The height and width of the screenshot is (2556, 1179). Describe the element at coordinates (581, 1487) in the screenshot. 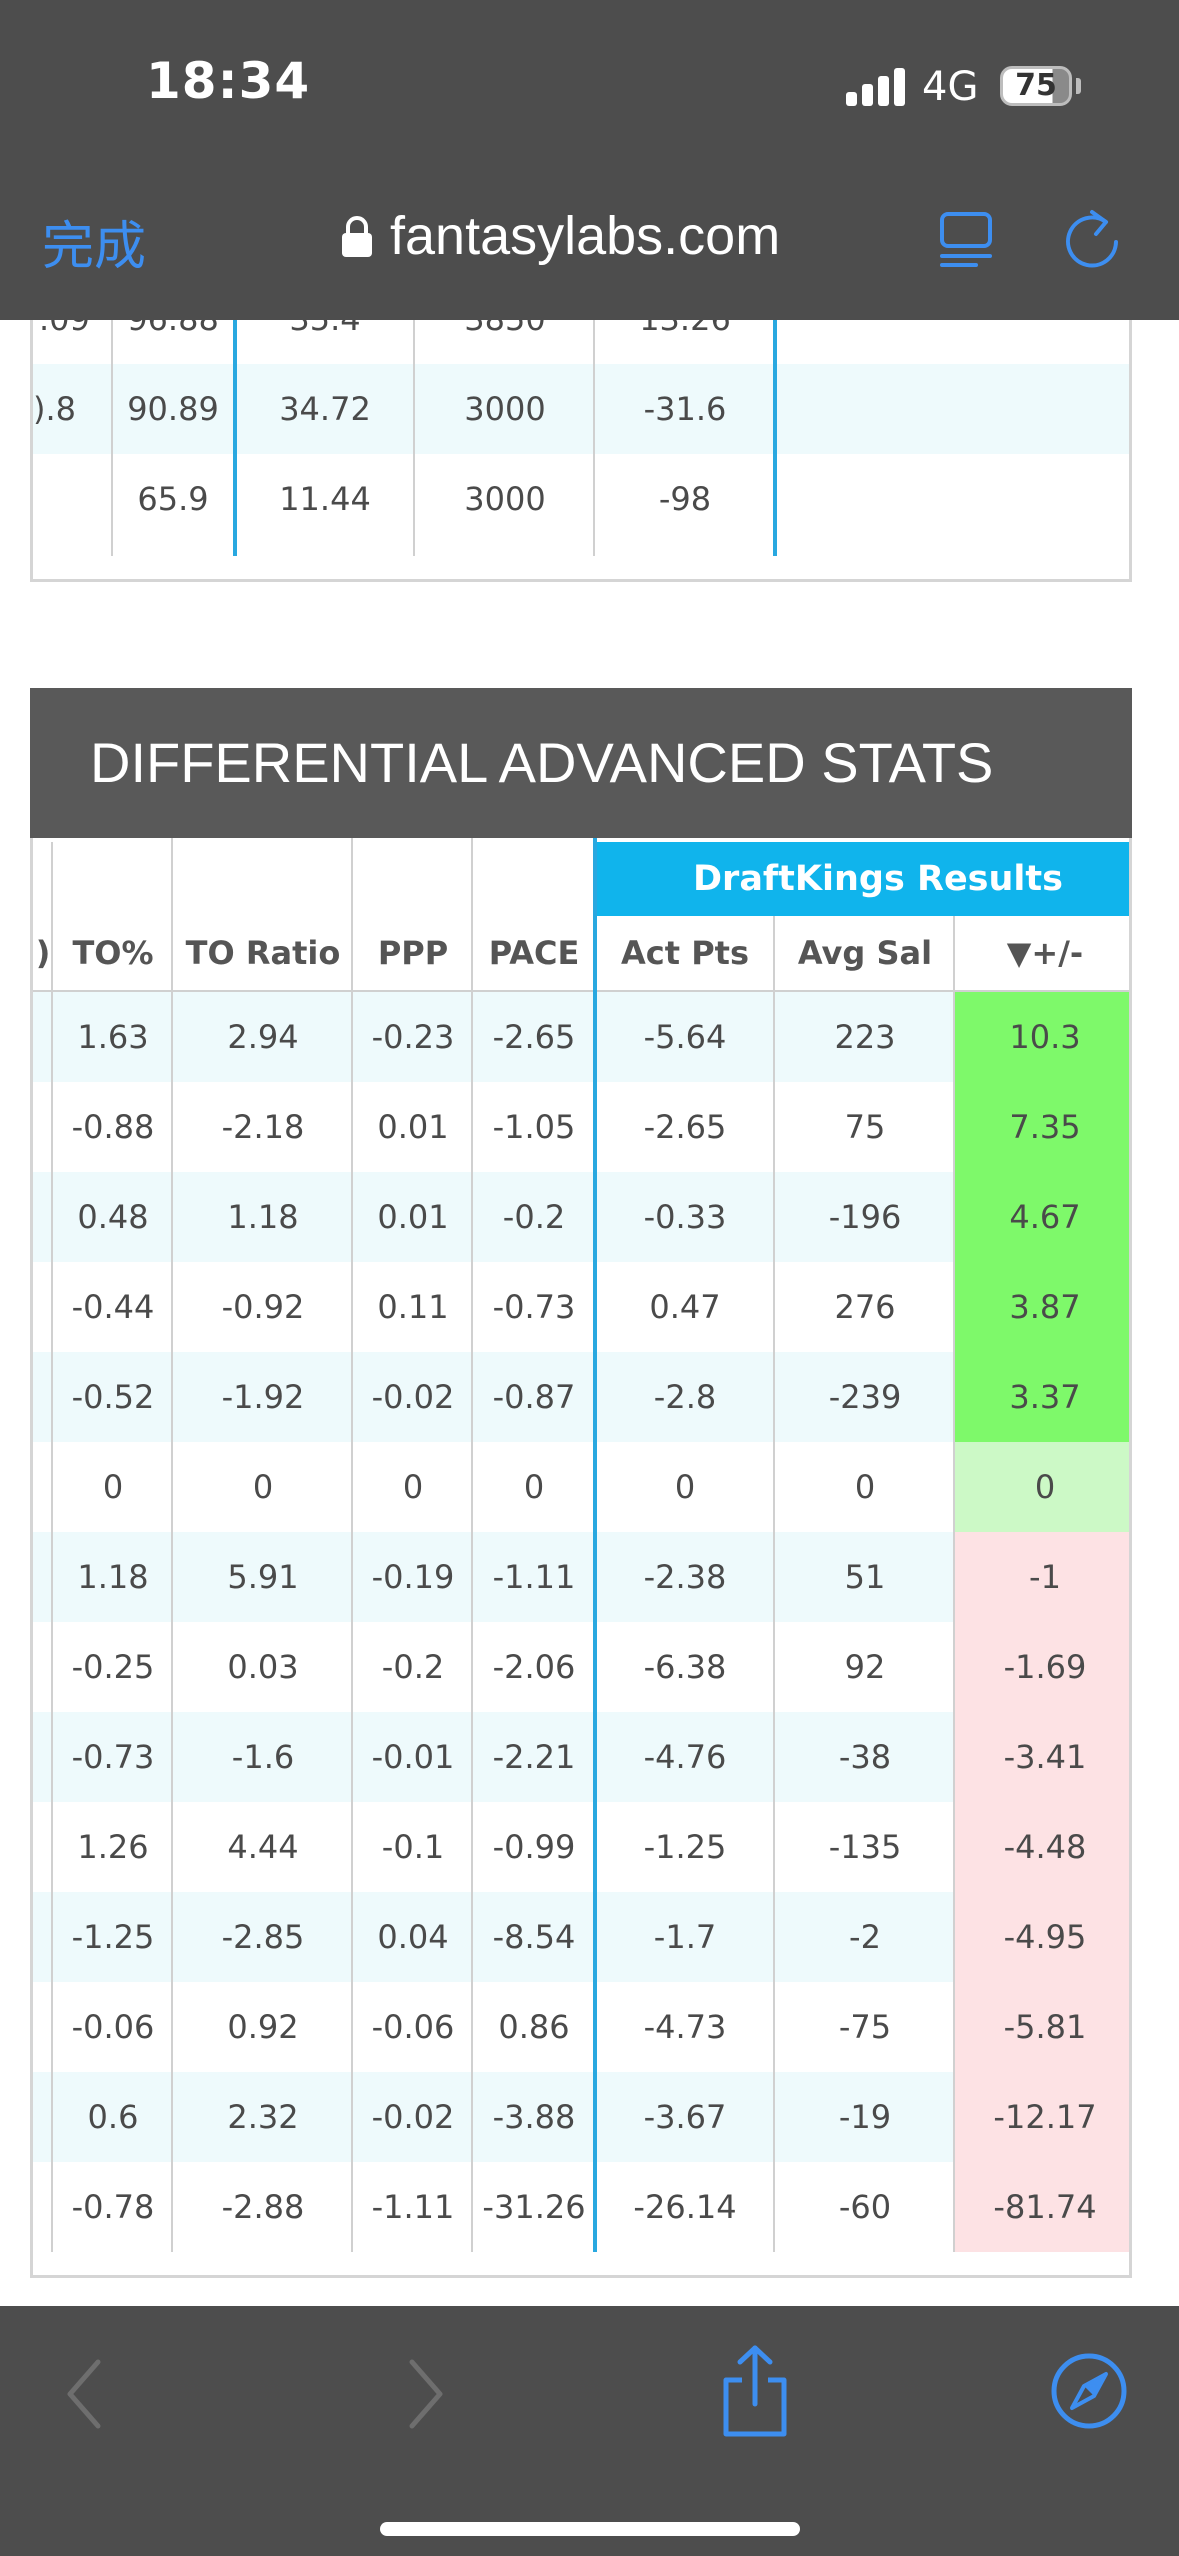

I see `table-row: 0 0 0 0 0 0 0` at that location.